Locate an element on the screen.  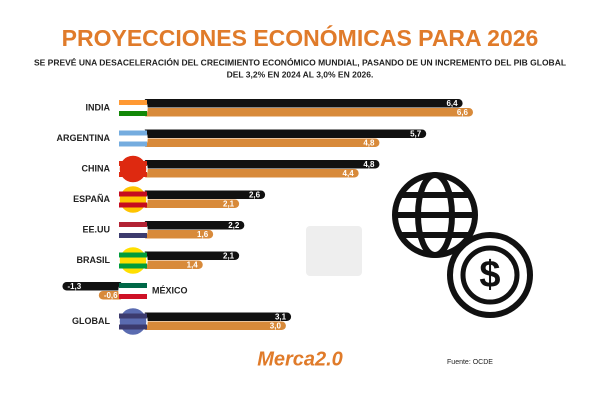
source: Fuente: OCDE is located at coordinates (470, 362).